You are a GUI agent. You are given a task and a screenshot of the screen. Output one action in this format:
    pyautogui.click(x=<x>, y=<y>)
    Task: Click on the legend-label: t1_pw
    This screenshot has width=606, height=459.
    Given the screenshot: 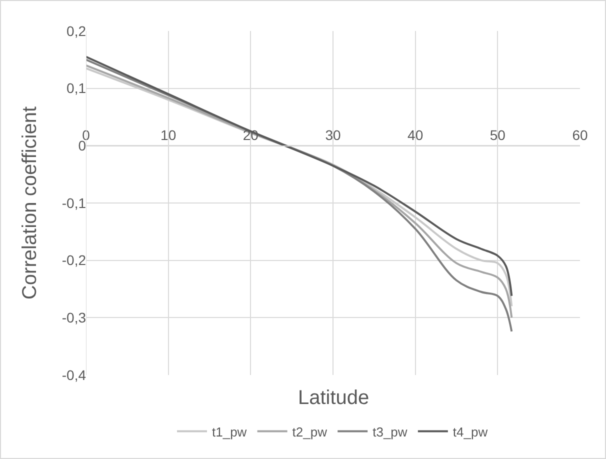 What is the action you would take?
    pyautogui.click(x=230, y=432)
    